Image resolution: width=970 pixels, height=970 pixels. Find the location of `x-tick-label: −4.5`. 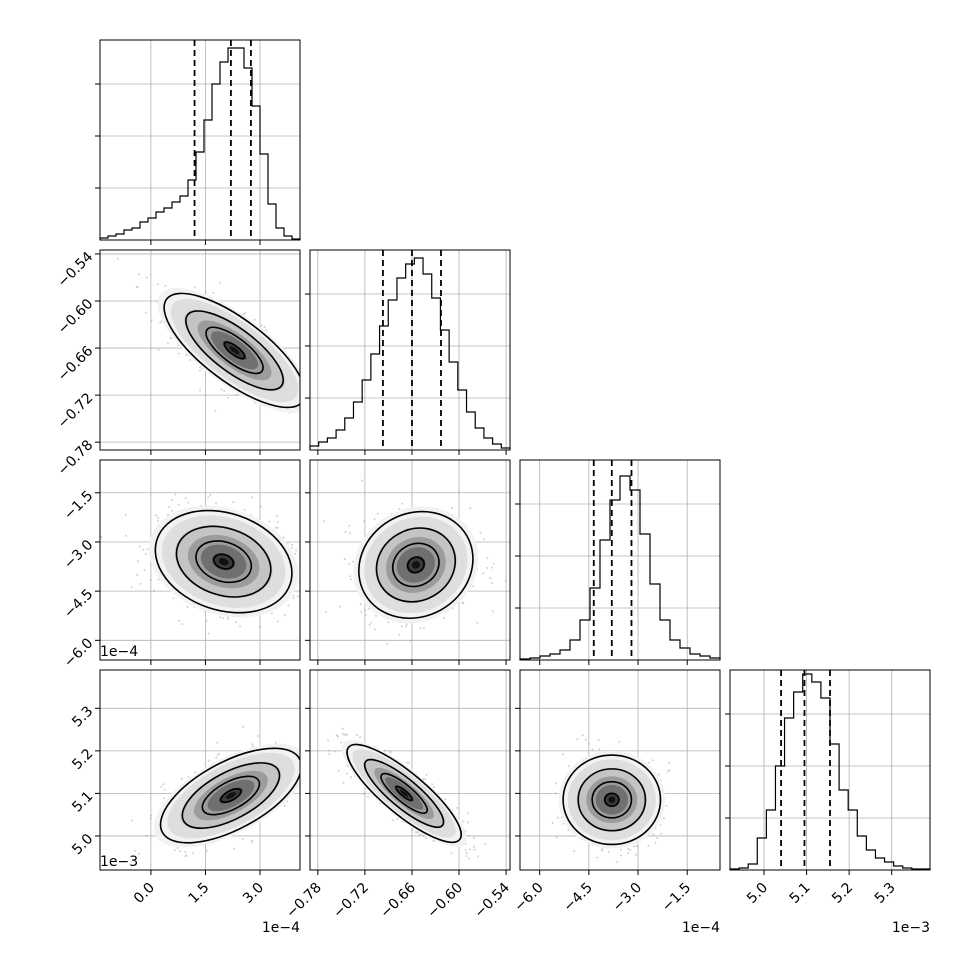

x-tick-label: −4.5 is located at coordinates (578, 897).